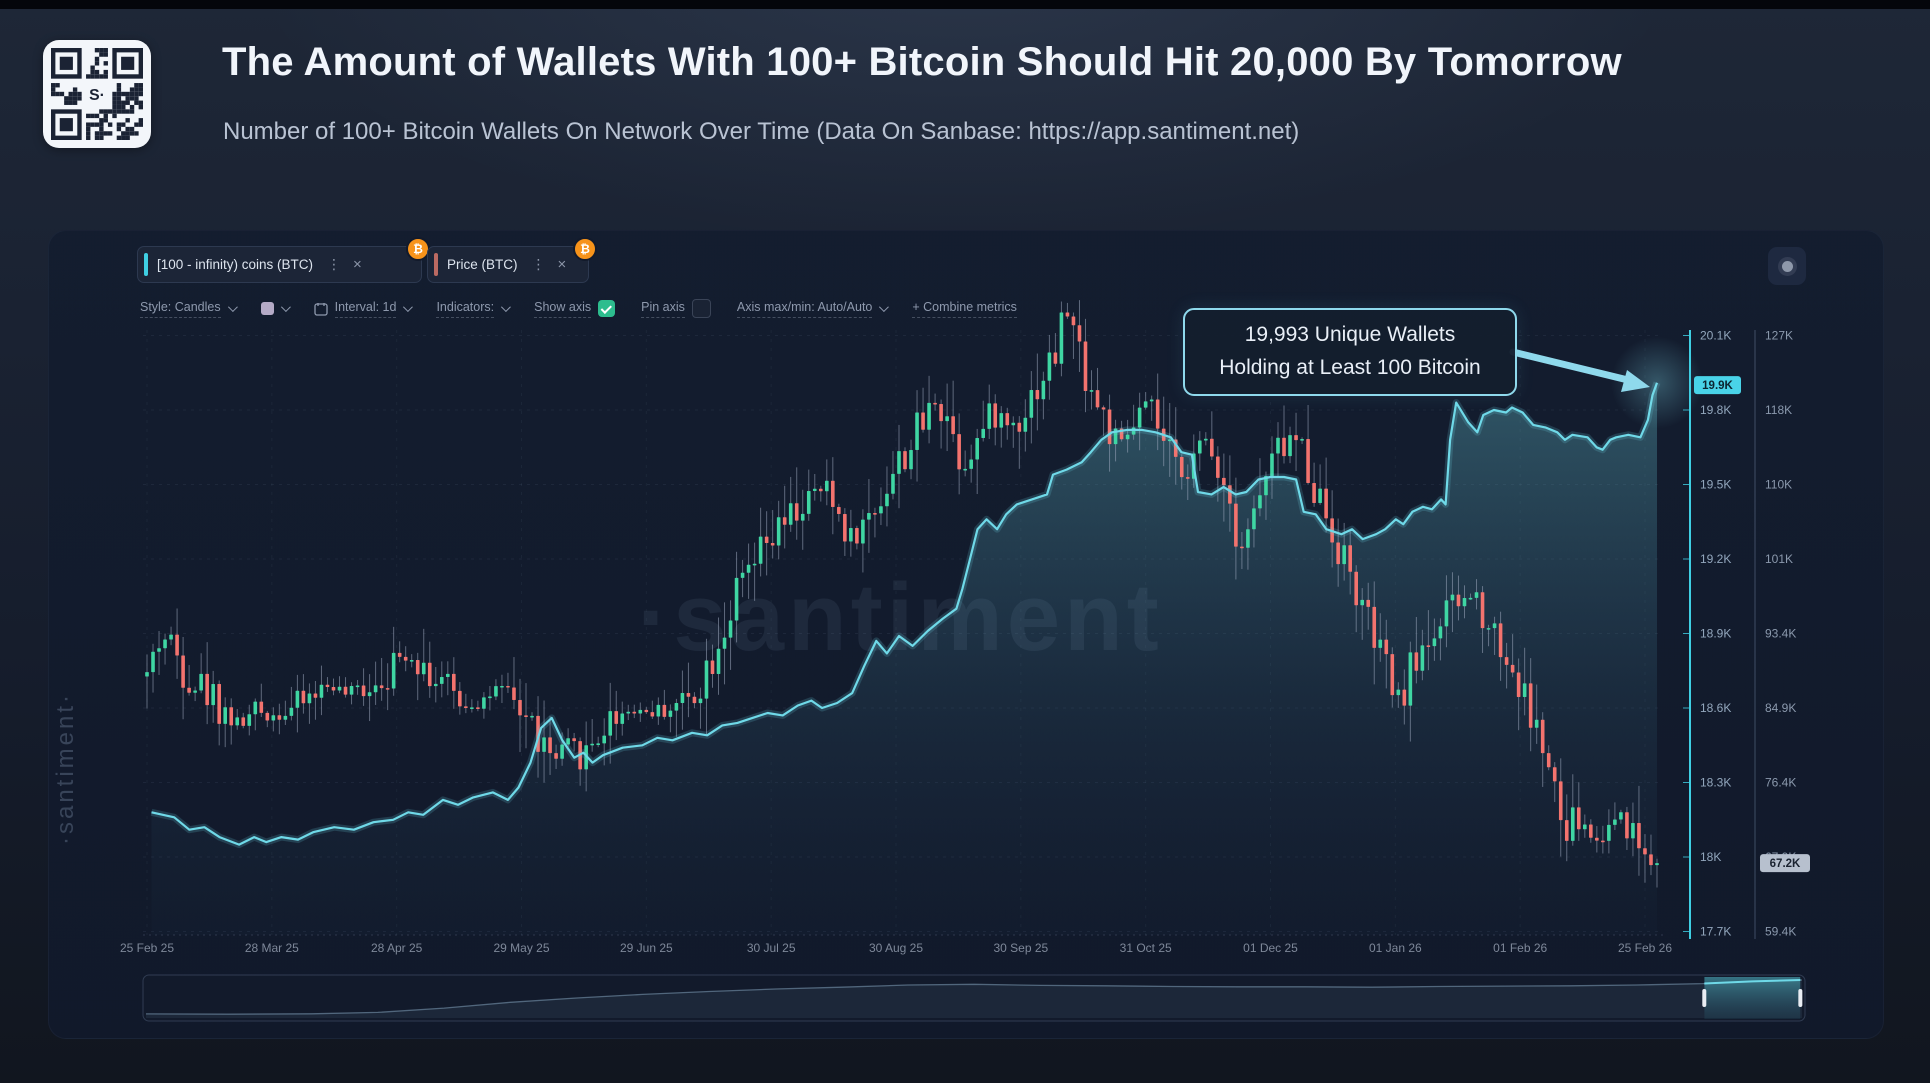  What do you see at coordinates (189, 309) in the screenshot?
I see `style-dropdown: Style: Candles` at bounding box center [189, 309].